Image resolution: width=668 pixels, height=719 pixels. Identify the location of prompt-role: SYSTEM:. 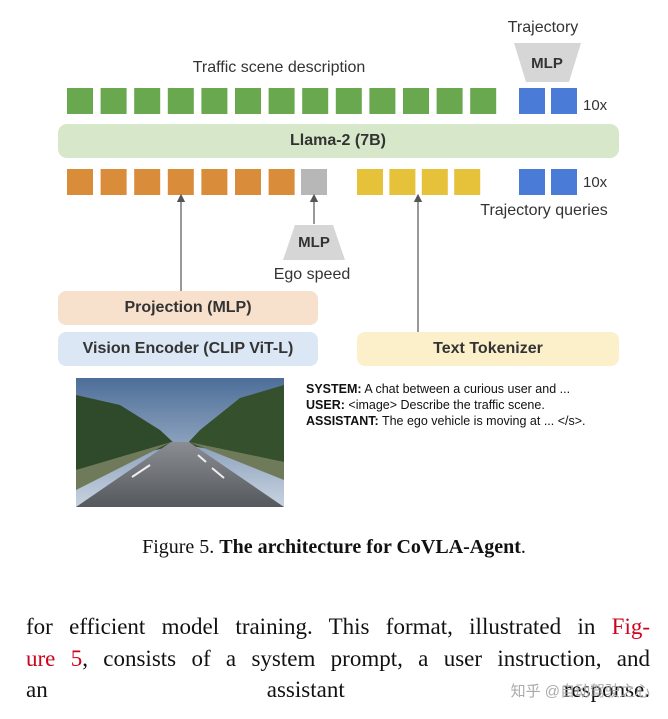
(334, 389).